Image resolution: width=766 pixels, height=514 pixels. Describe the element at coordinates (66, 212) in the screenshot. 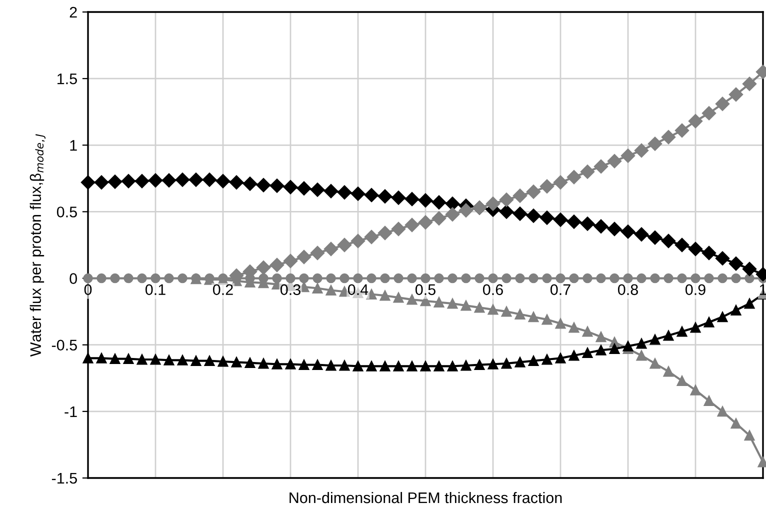

I see `y-tick-label: 0.5` at that location.